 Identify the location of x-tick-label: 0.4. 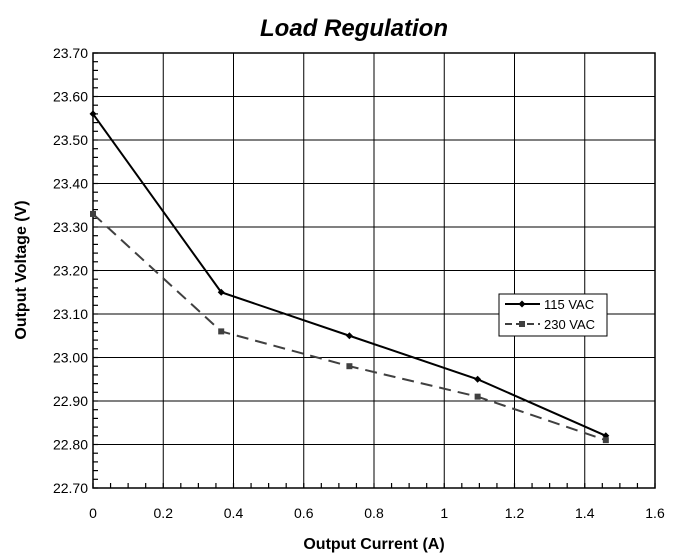
(234, 513).